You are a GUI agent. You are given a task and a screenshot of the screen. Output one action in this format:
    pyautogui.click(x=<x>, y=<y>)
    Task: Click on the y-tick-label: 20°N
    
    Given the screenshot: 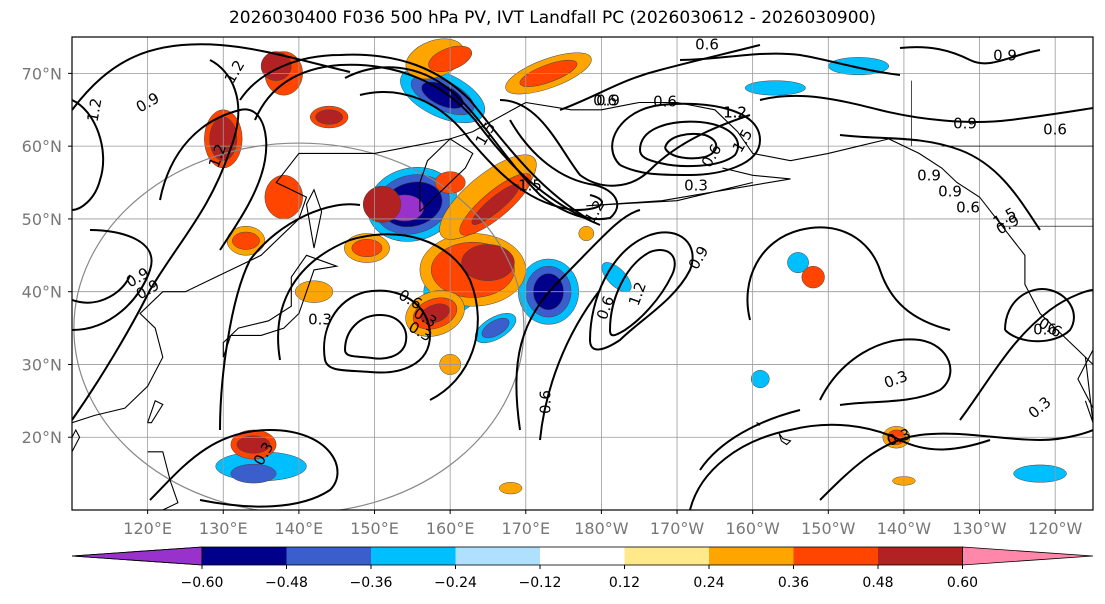 What is the action you would take?
    pyautogui.click(x=42, y=437)
    